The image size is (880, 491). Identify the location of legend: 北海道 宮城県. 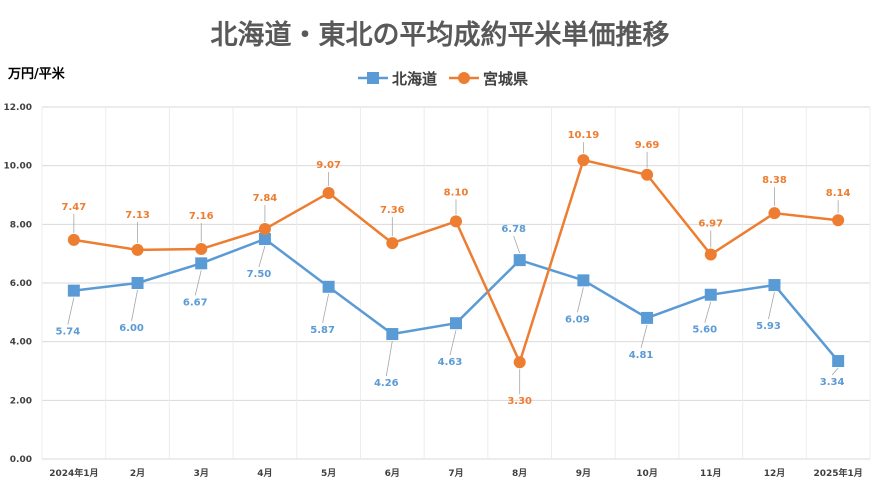
(443, 79).